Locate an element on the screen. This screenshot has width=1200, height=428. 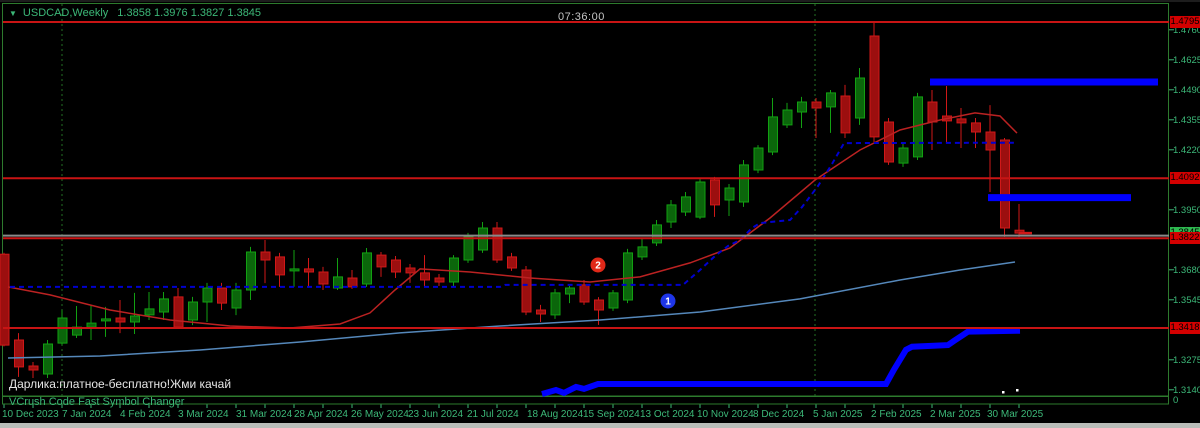
marker-number: 2 is located at coordinates (598, 266).